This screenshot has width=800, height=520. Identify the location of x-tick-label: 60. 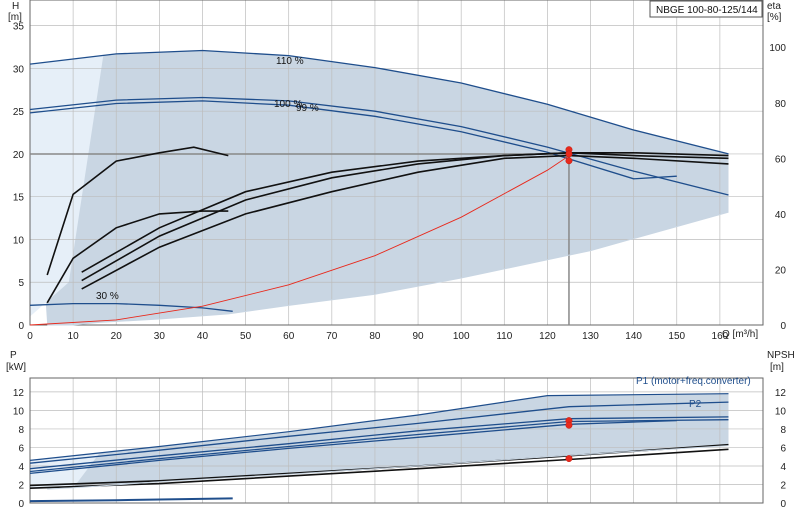
(289, 336).